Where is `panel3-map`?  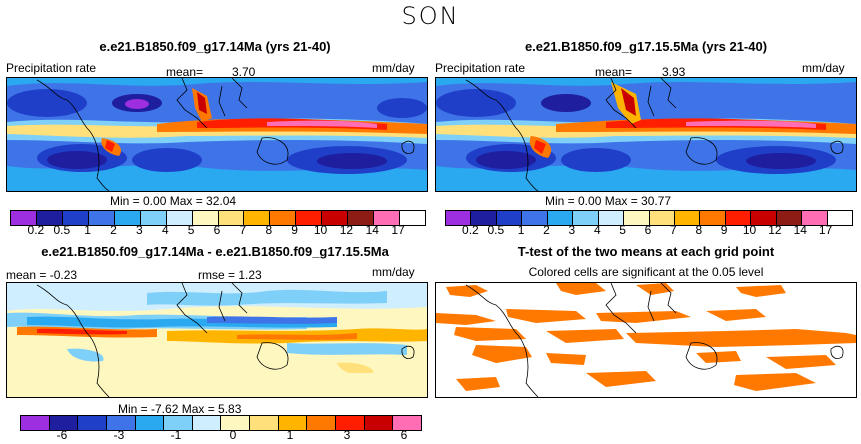
panel3-map is located at coordinates (217, 340).